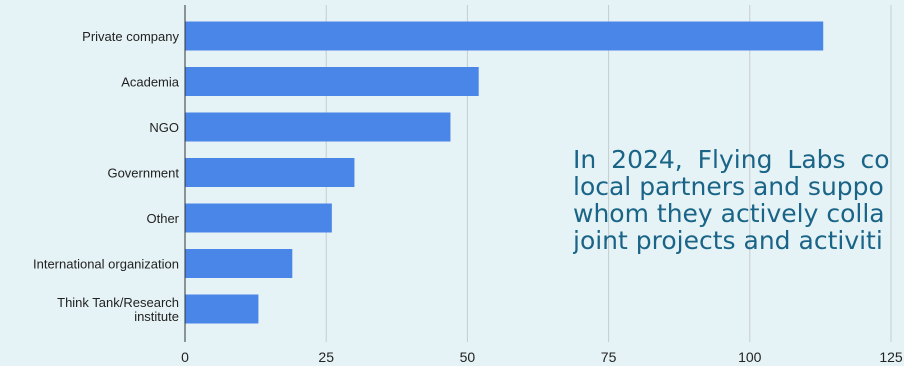 This screenshot has width=904, height=366. Describe the element at coordinates (728, 240) in the screenshot. I see `description-line-4: joint projects and activiti` at that location.